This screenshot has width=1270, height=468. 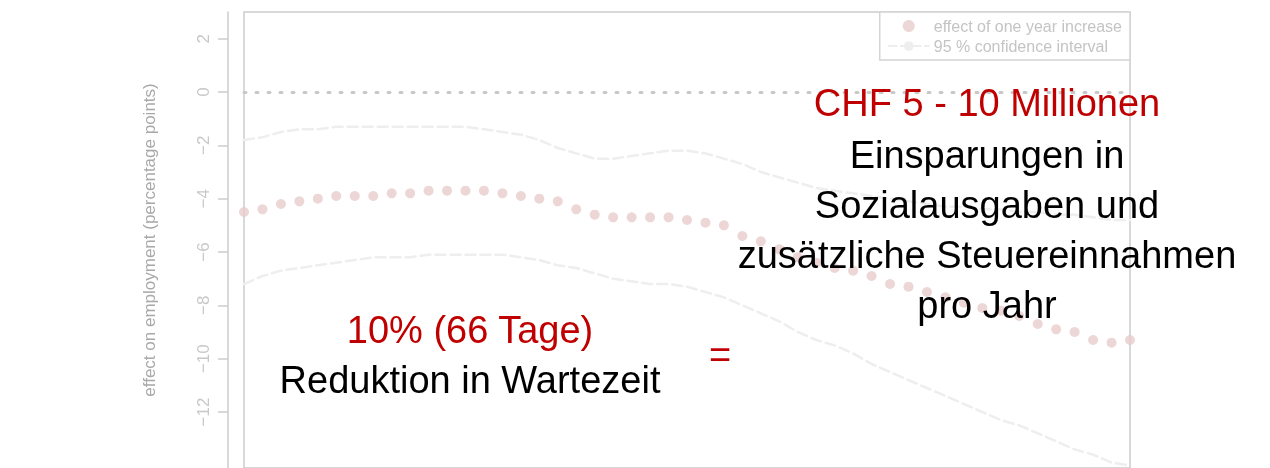 I want to click on annotation: Reduktion in Wartezeit, so click(x=470, y=380).